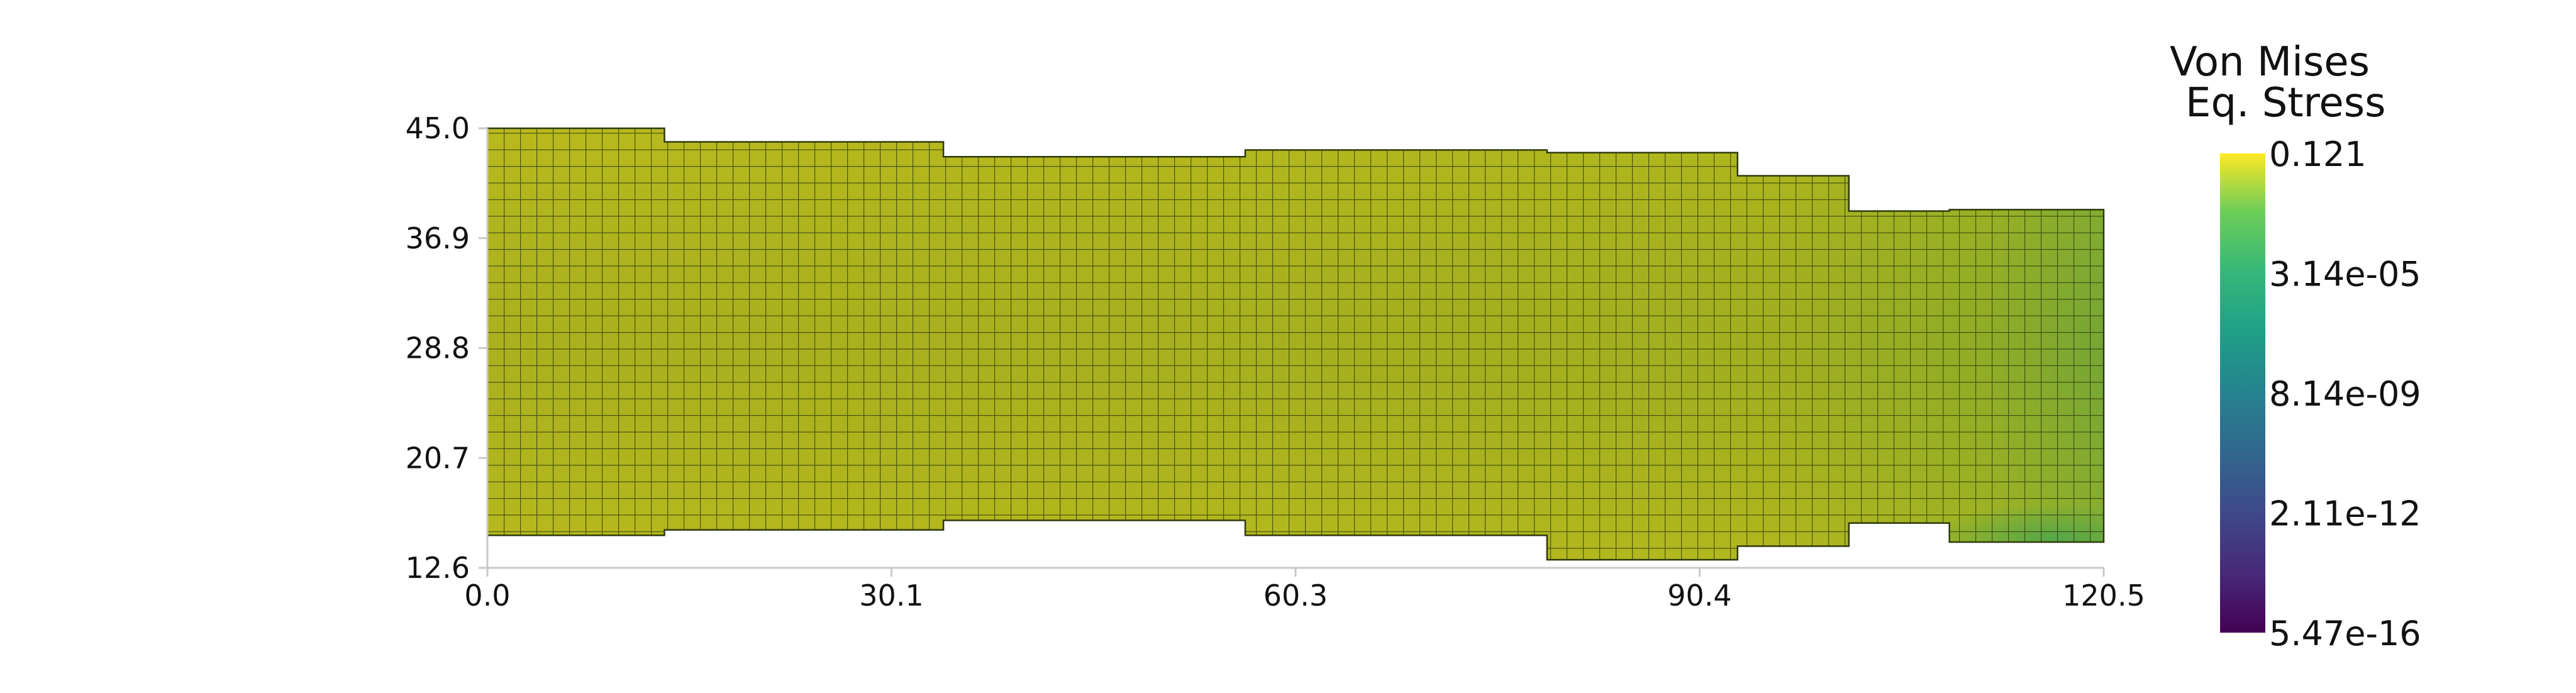  I want to click on colorbar-label: 0.121, so click(2318, 154).